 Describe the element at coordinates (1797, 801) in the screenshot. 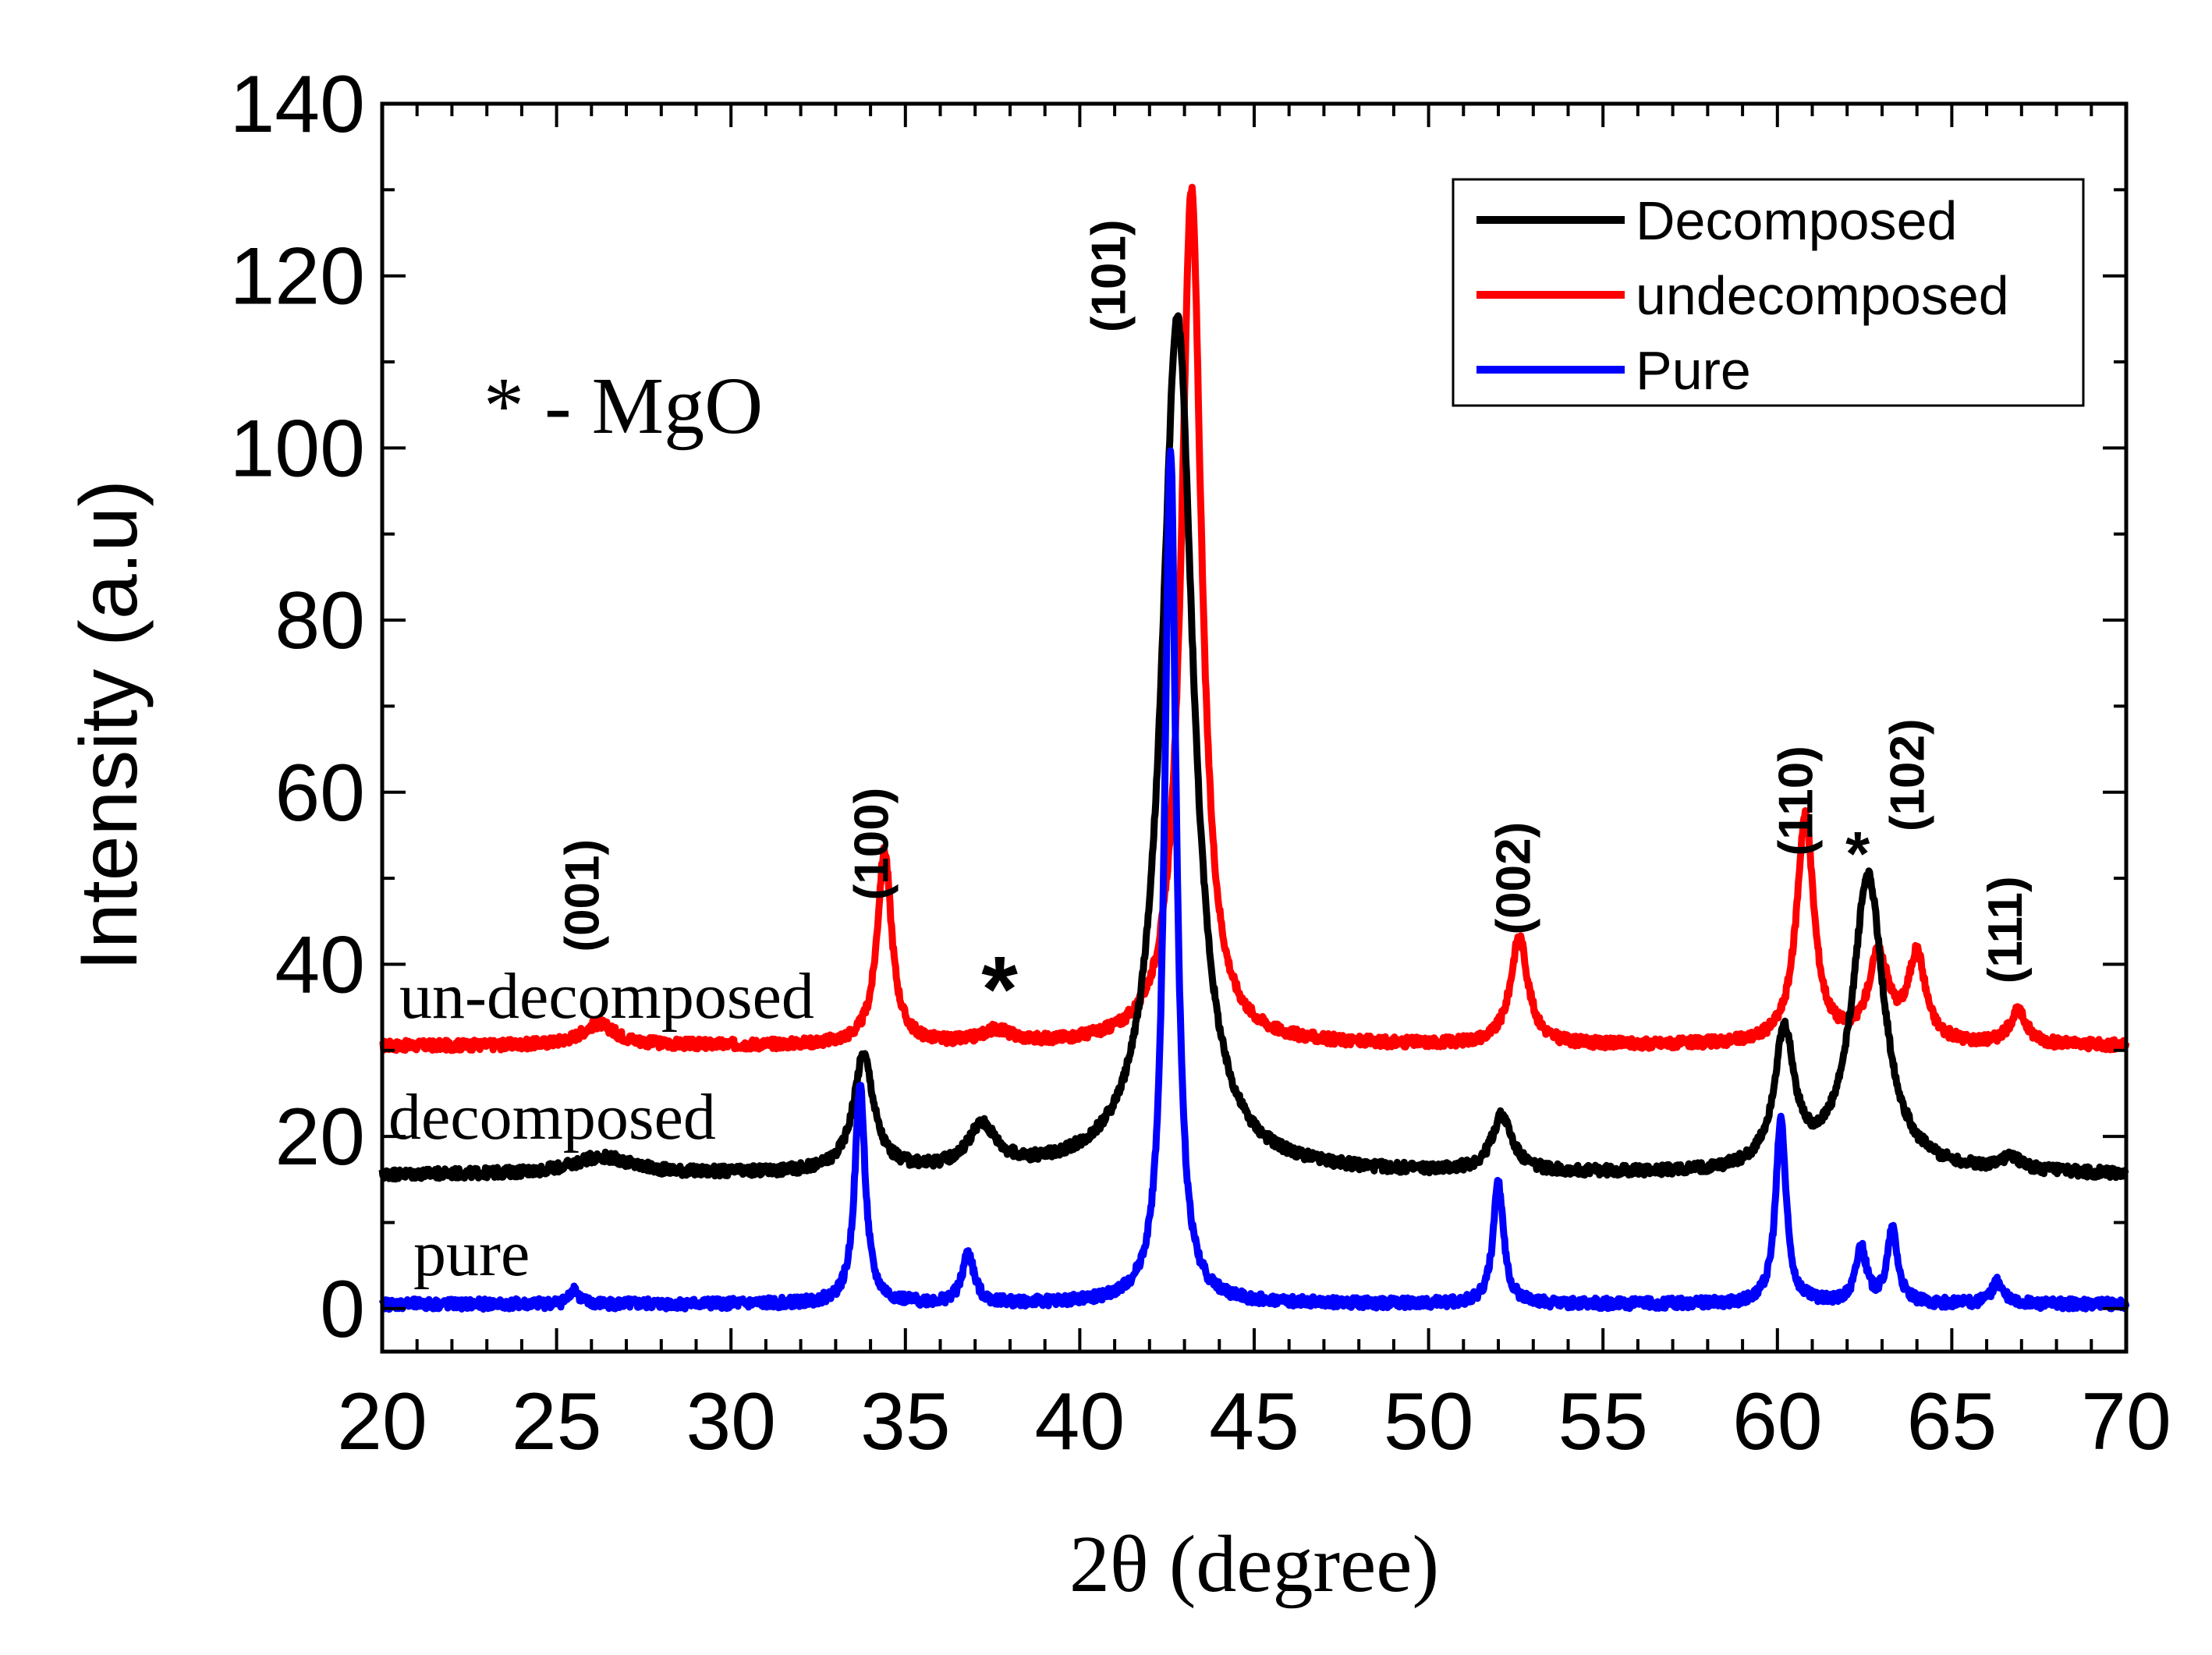

I see `peak-label: (110)` at that location.